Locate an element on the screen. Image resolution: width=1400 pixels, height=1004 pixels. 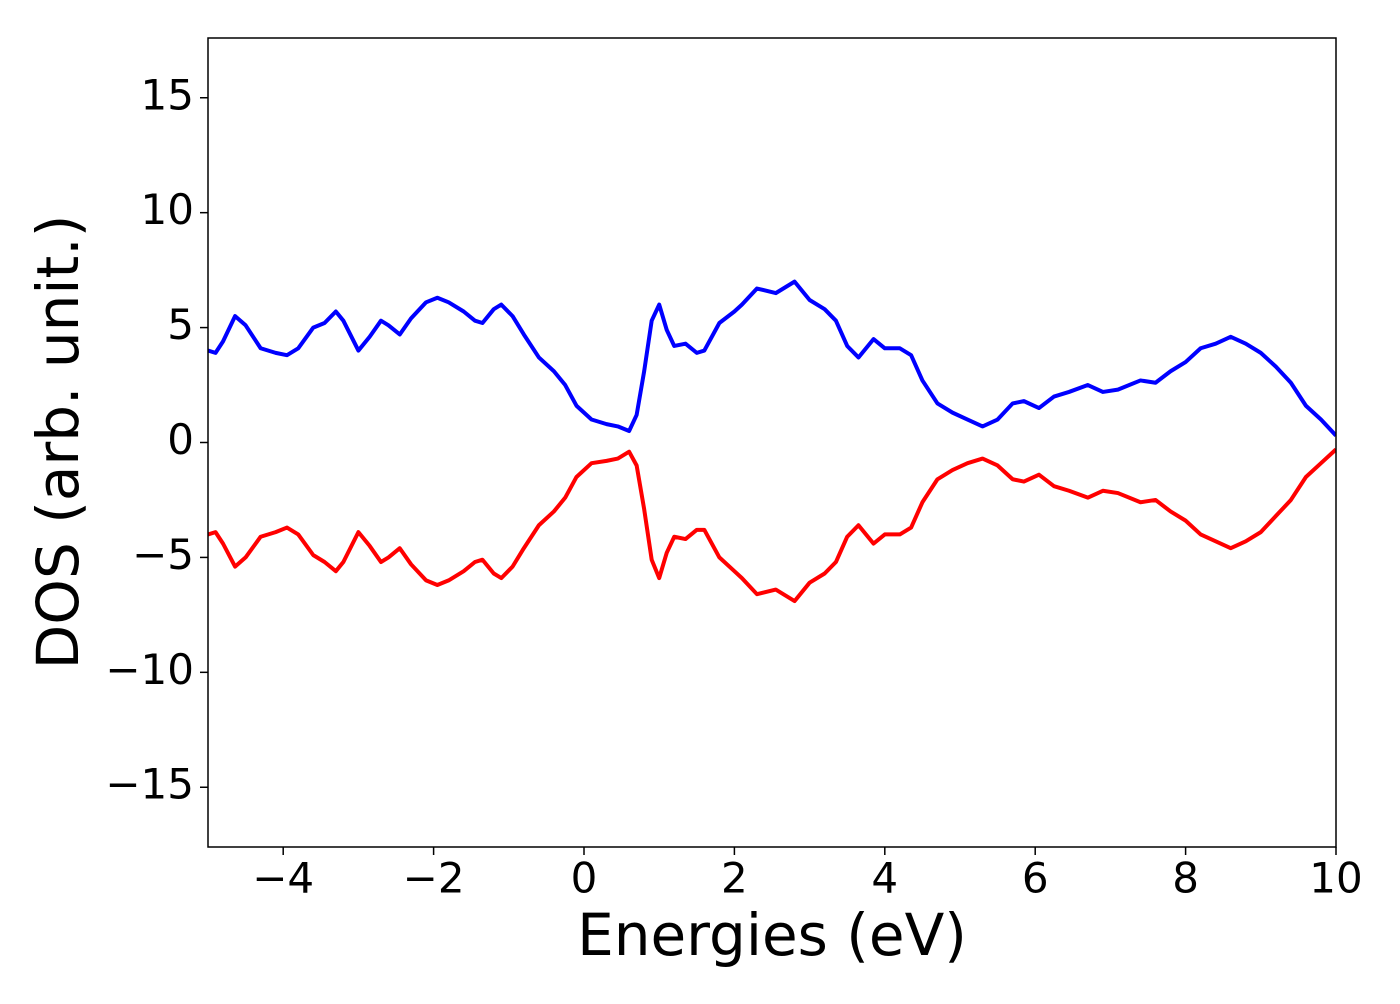
x-tick-label: 4 is located at coordinates (884, 878).